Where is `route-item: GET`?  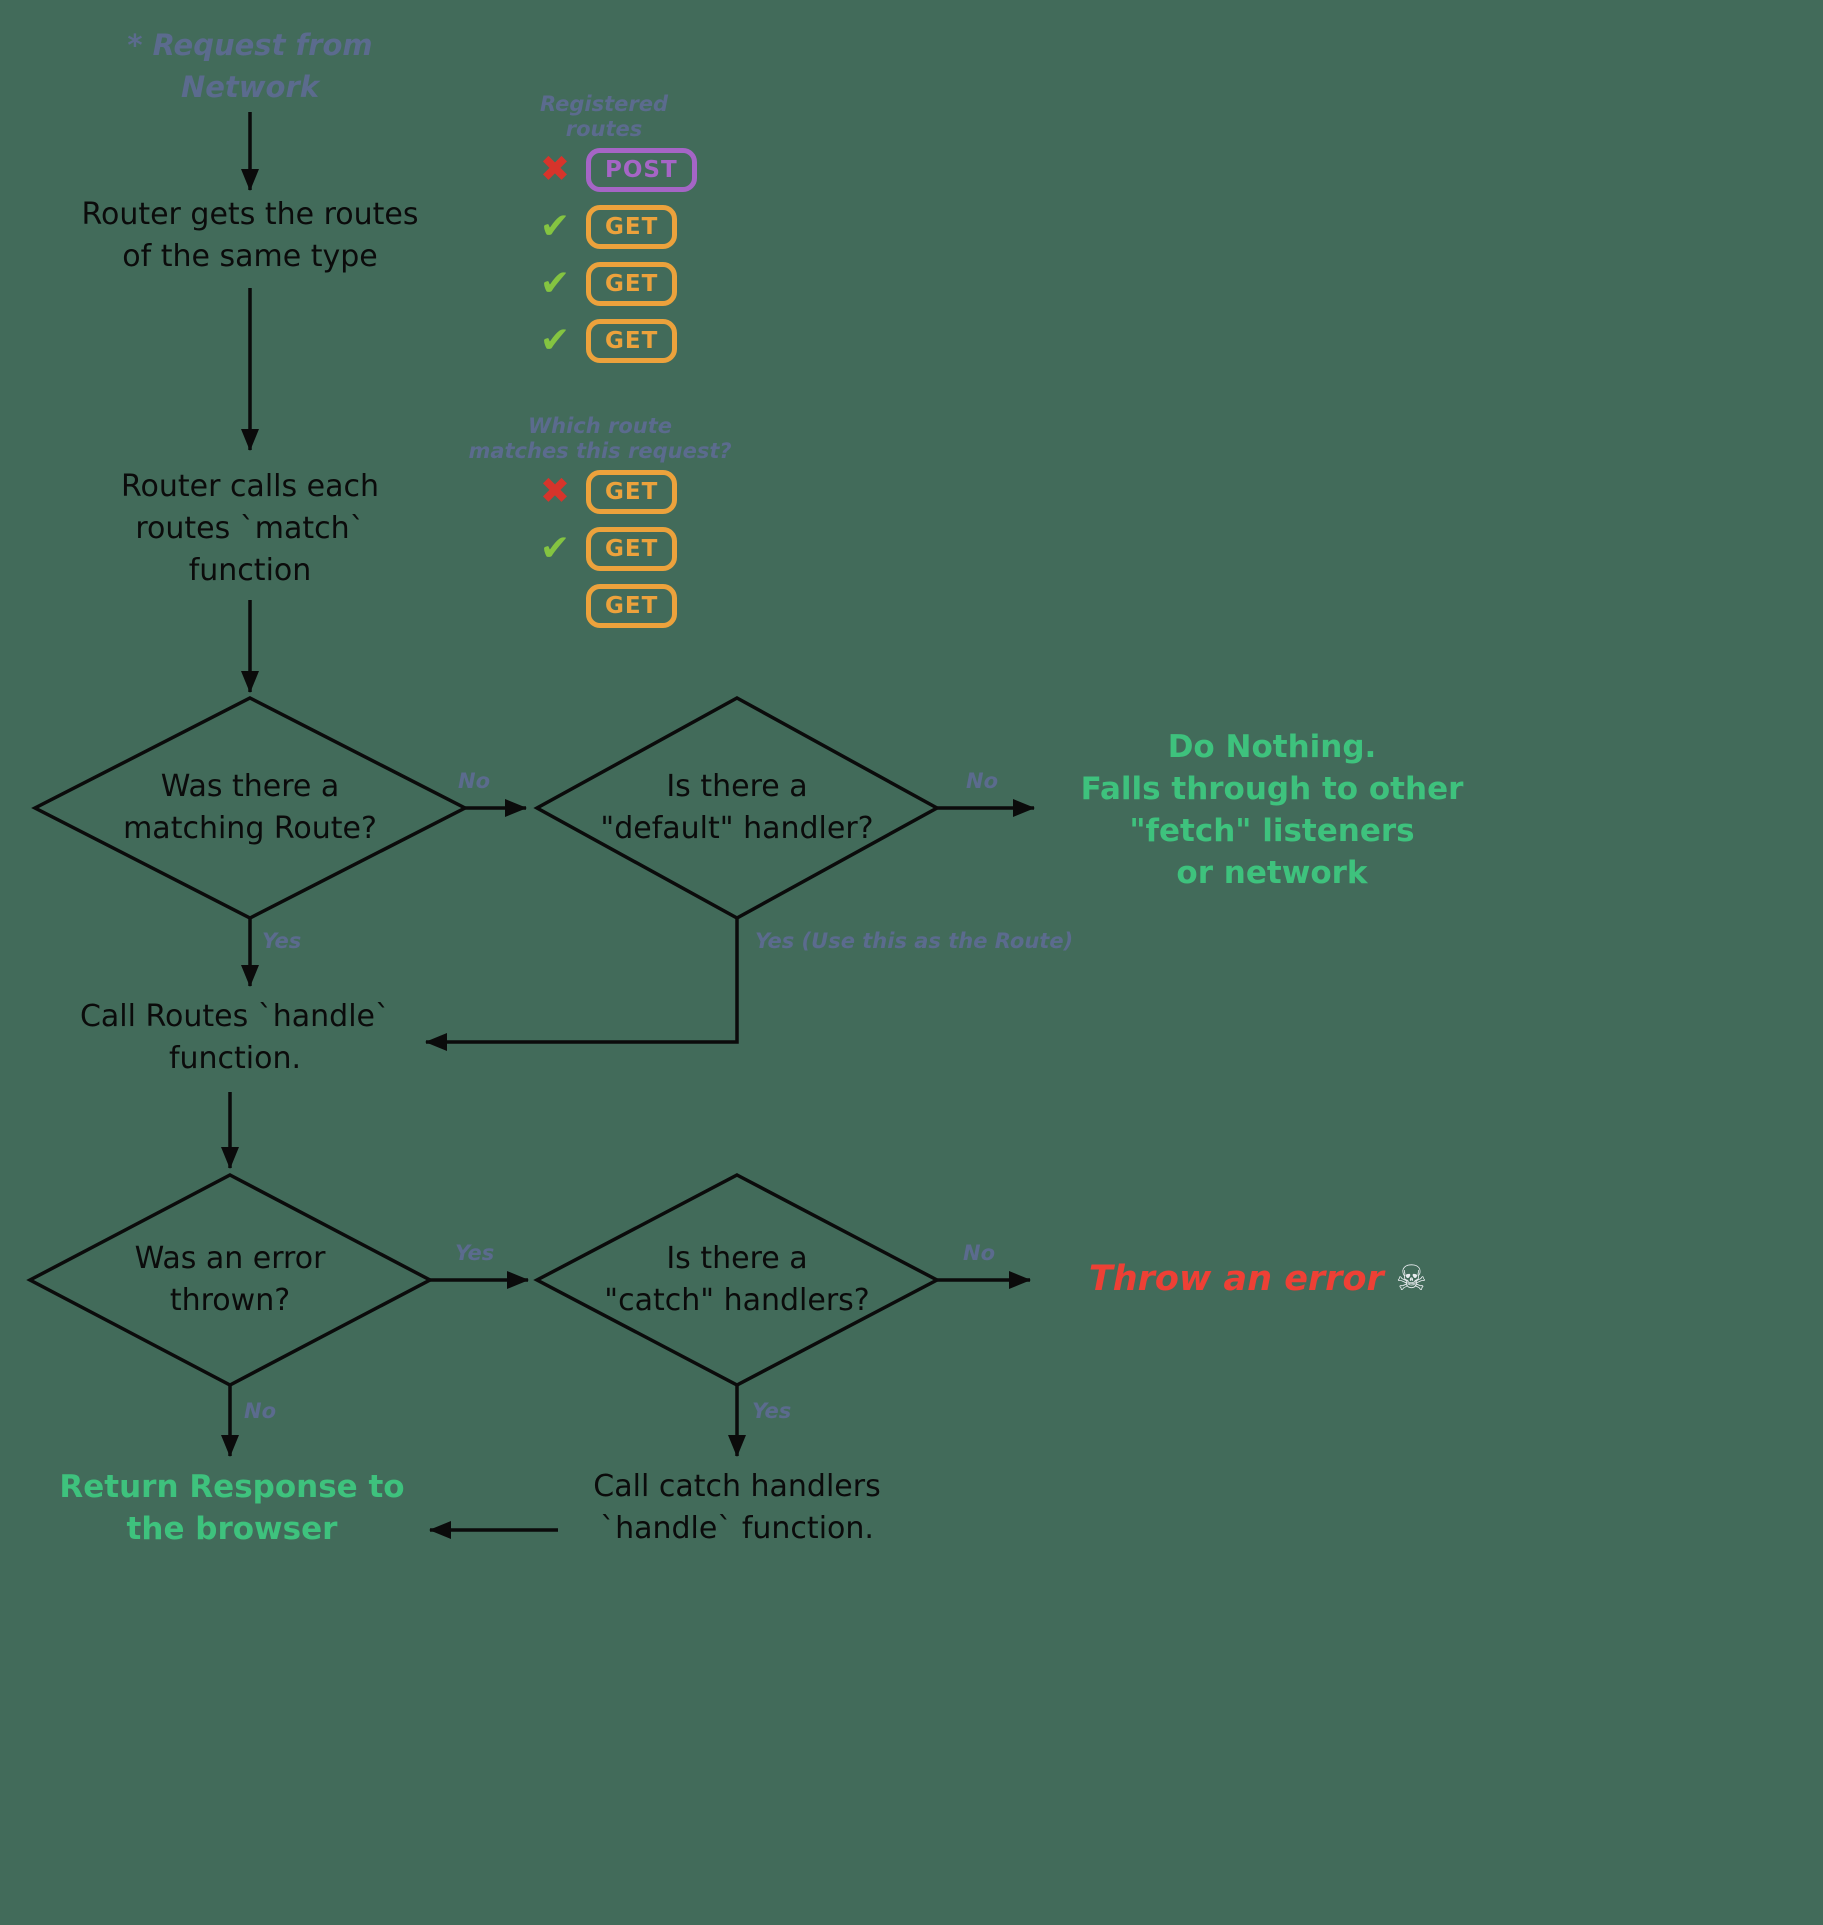
route-item: GET is located at coordinates (605, 606).